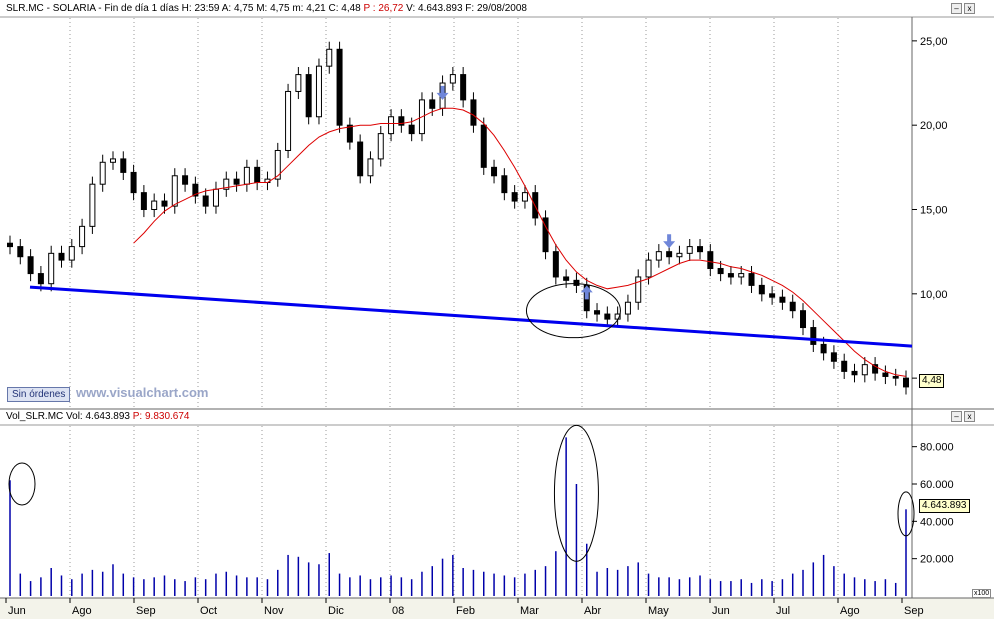 This screenshot has width=994, height=619. Describe the element at coordinates (937, 448) in the screenshot. I see `volume-tick-label: 80.000` at that location.